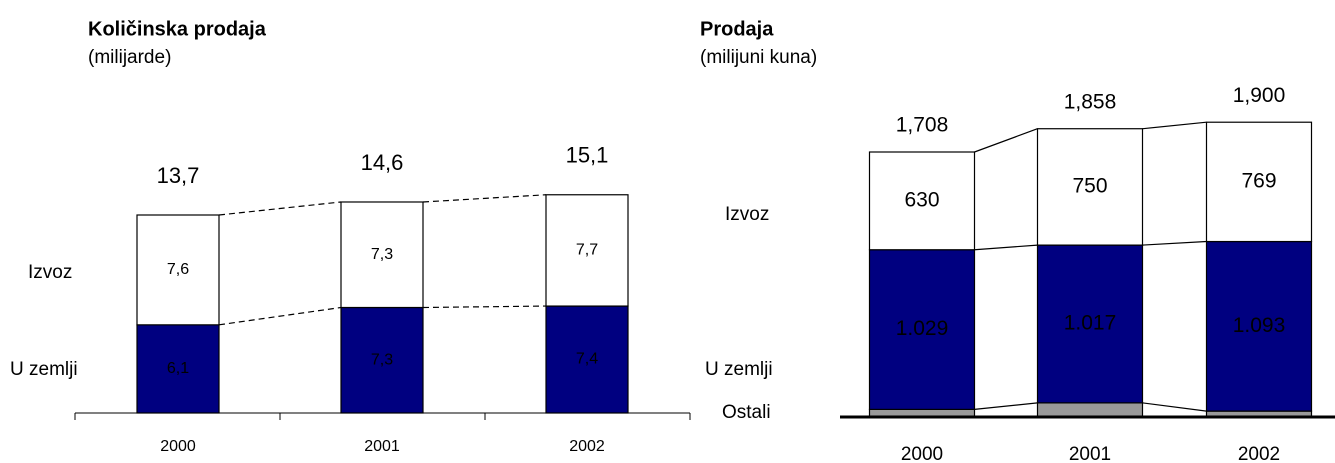  Describe the element at coordinates (382, 162) in the screenshot. I see `total-label: 14,6` at that location.